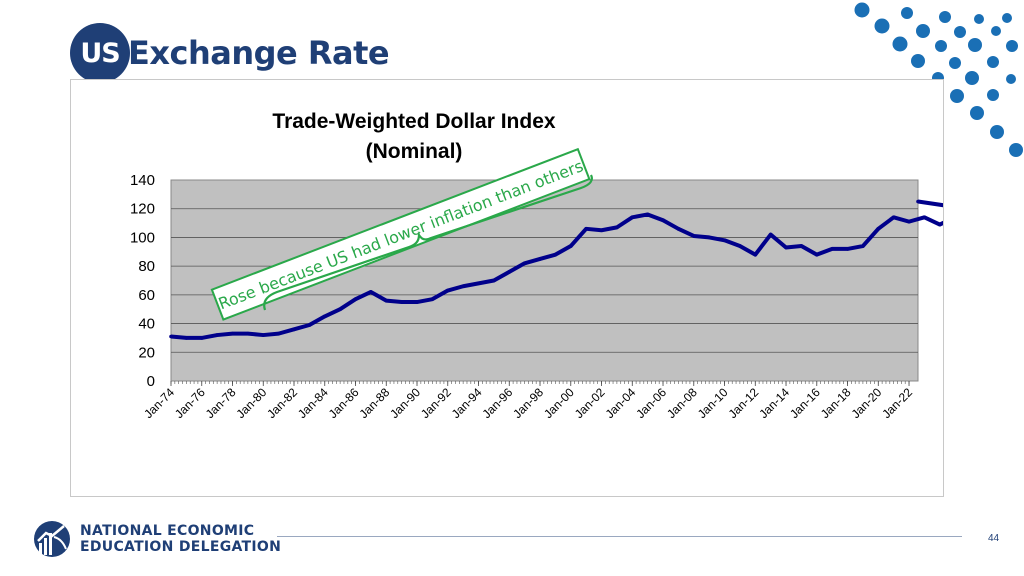 The height and width of the screenshot is (576, 1024). What do you see at coordinates (619, 536) in the screenshot?
I see `footer-divider` at bounding box center [619, 536].